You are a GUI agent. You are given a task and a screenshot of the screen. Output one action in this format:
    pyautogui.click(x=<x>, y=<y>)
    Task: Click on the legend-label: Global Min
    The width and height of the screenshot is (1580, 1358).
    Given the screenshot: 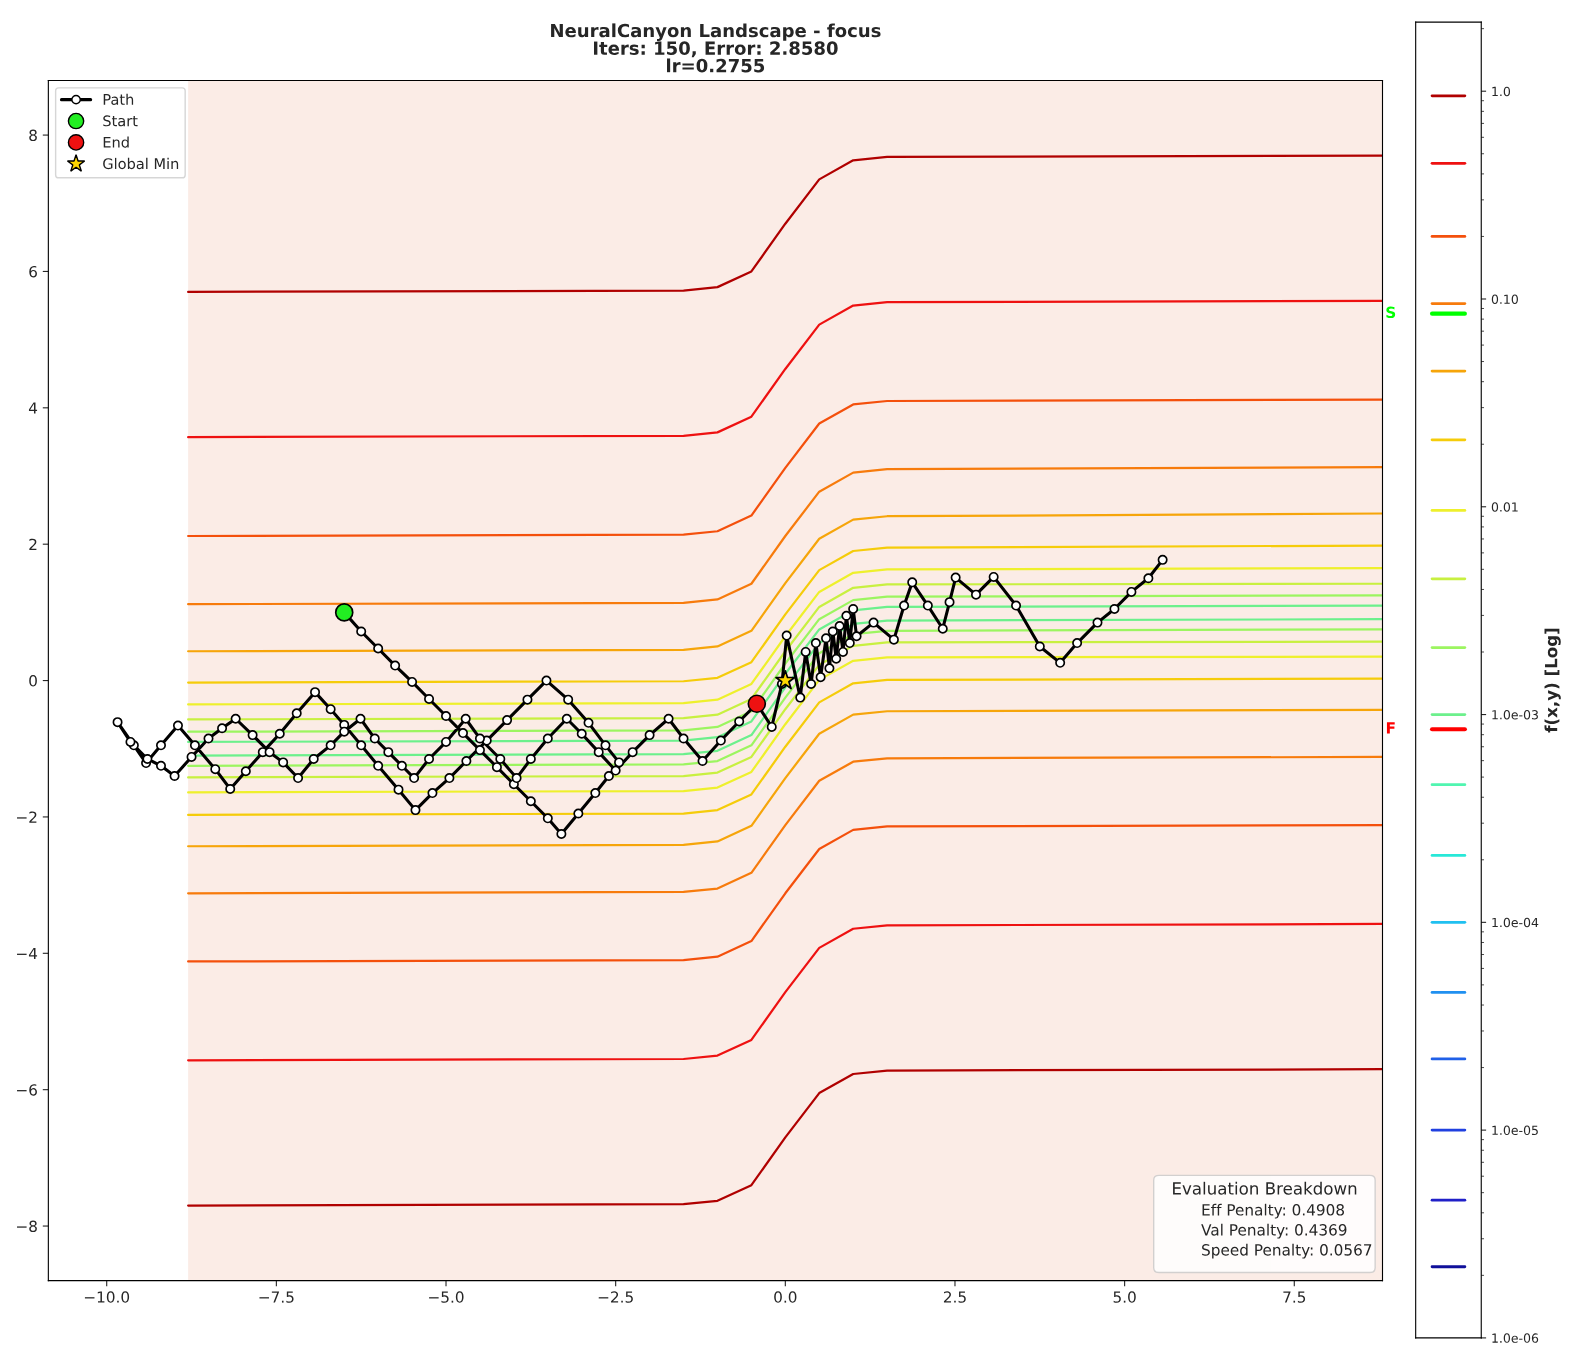 What is the action you would take?
    pyautogui.click(x=141, y=163)
    